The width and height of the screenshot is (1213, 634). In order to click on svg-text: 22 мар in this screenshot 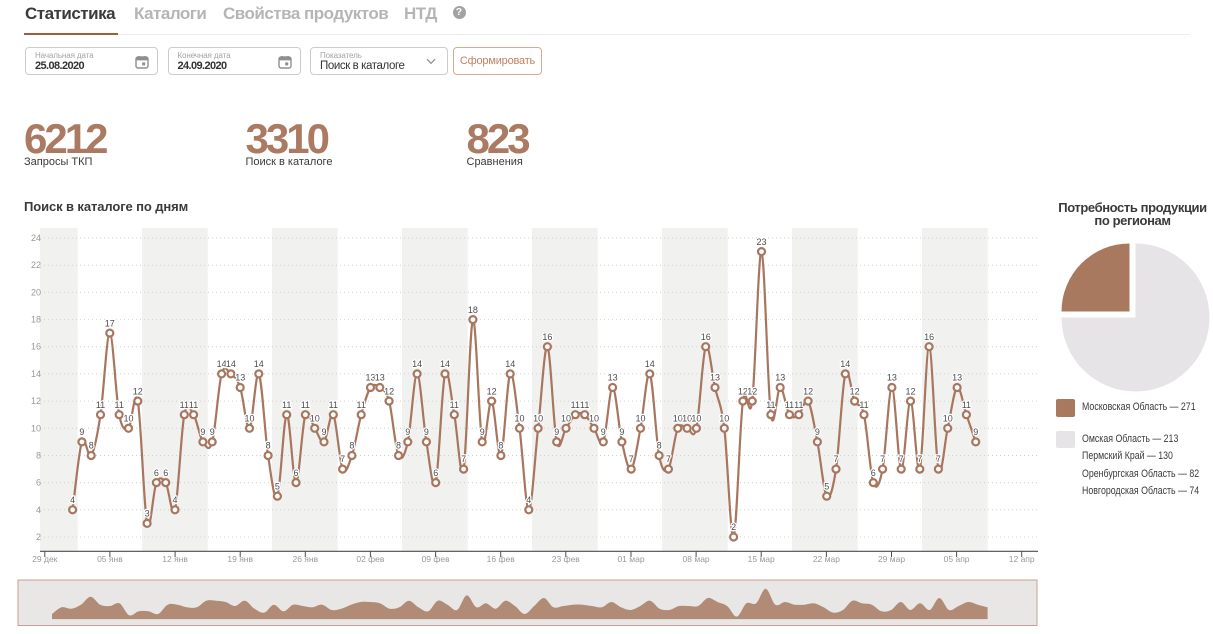, I will do `click(826, 559)`.